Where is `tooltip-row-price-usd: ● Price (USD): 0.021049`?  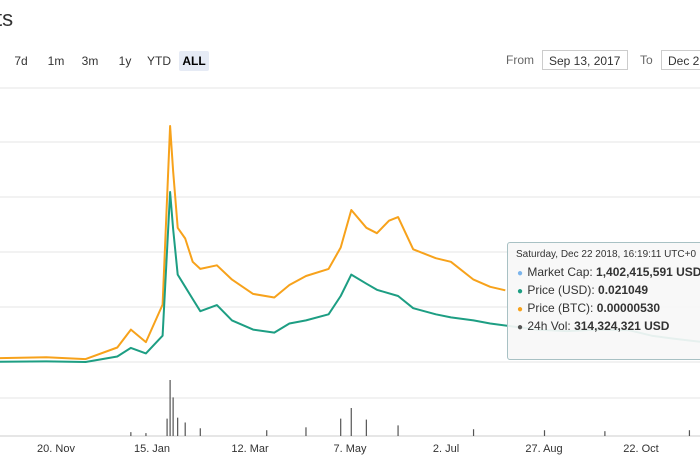 tooltip-row-price-usd: ● Price (USD): 0.021049 is located at coordinates (608, 291).